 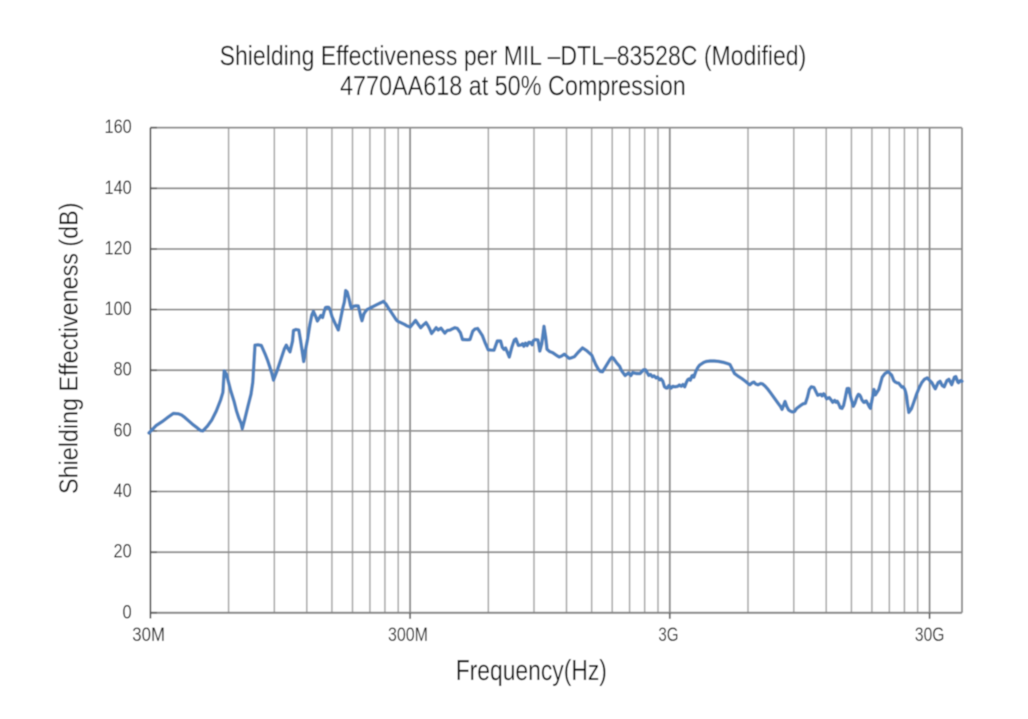 What do you see at coordinates (123, 430) in the screenshot?
I see `svg-text: 60` at bounding box center [123, 430].